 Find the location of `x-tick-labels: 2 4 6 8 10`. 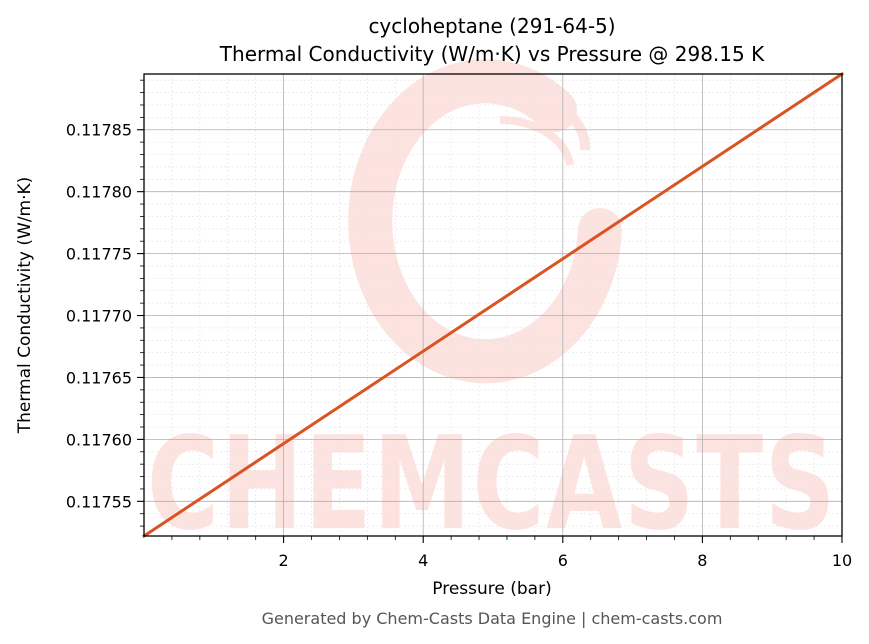

x-tick-labels: 2 4 6 8 10 is located at coordinates (566, 560).